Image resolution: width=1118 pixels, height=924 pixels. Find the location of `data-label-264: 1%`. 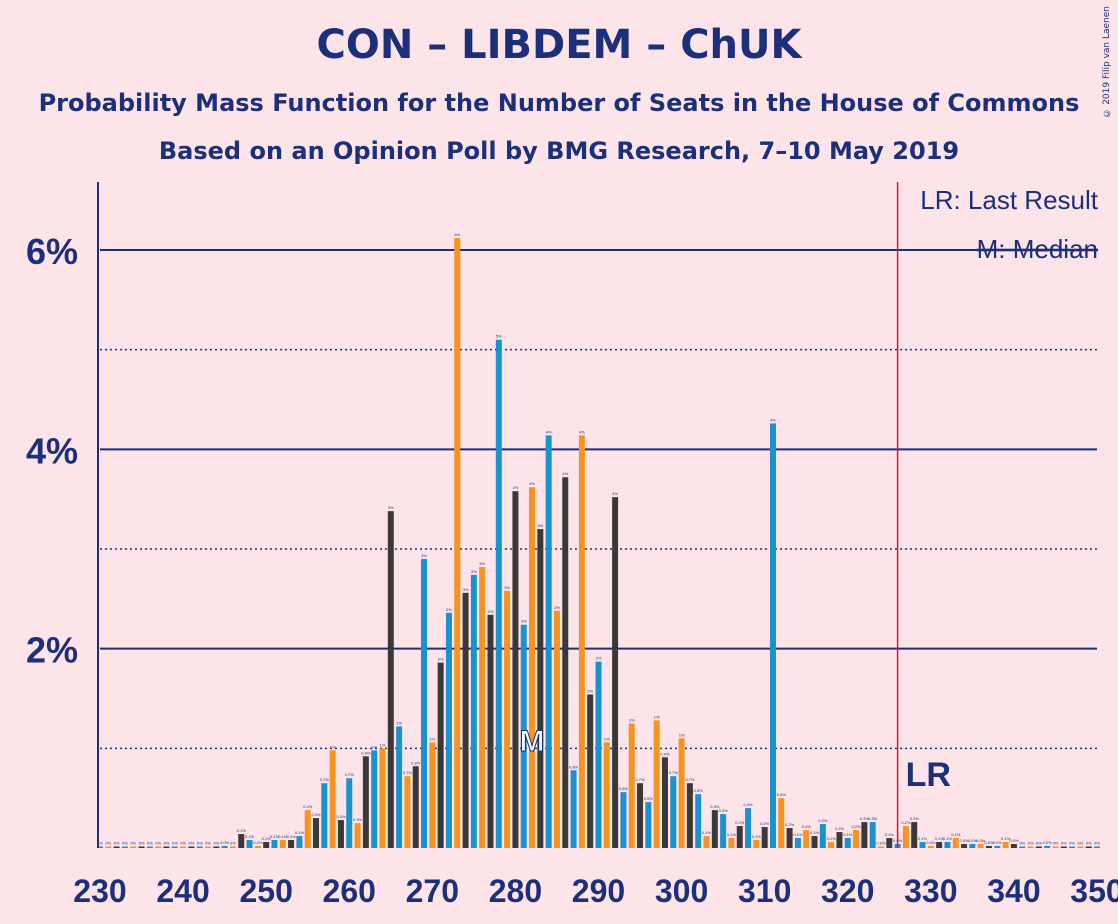

data-label-264: 1% is located at coordinates (383, 744).